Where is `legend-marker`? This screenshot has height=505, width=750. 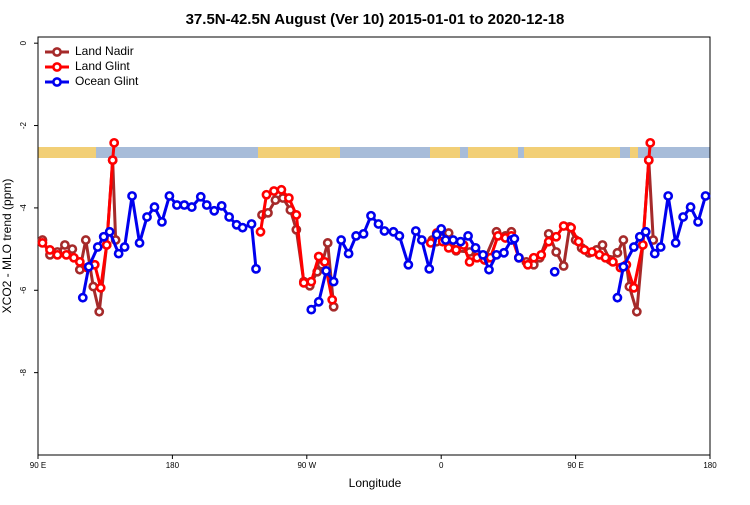 legend-marker is located at coordinates (57, 67).